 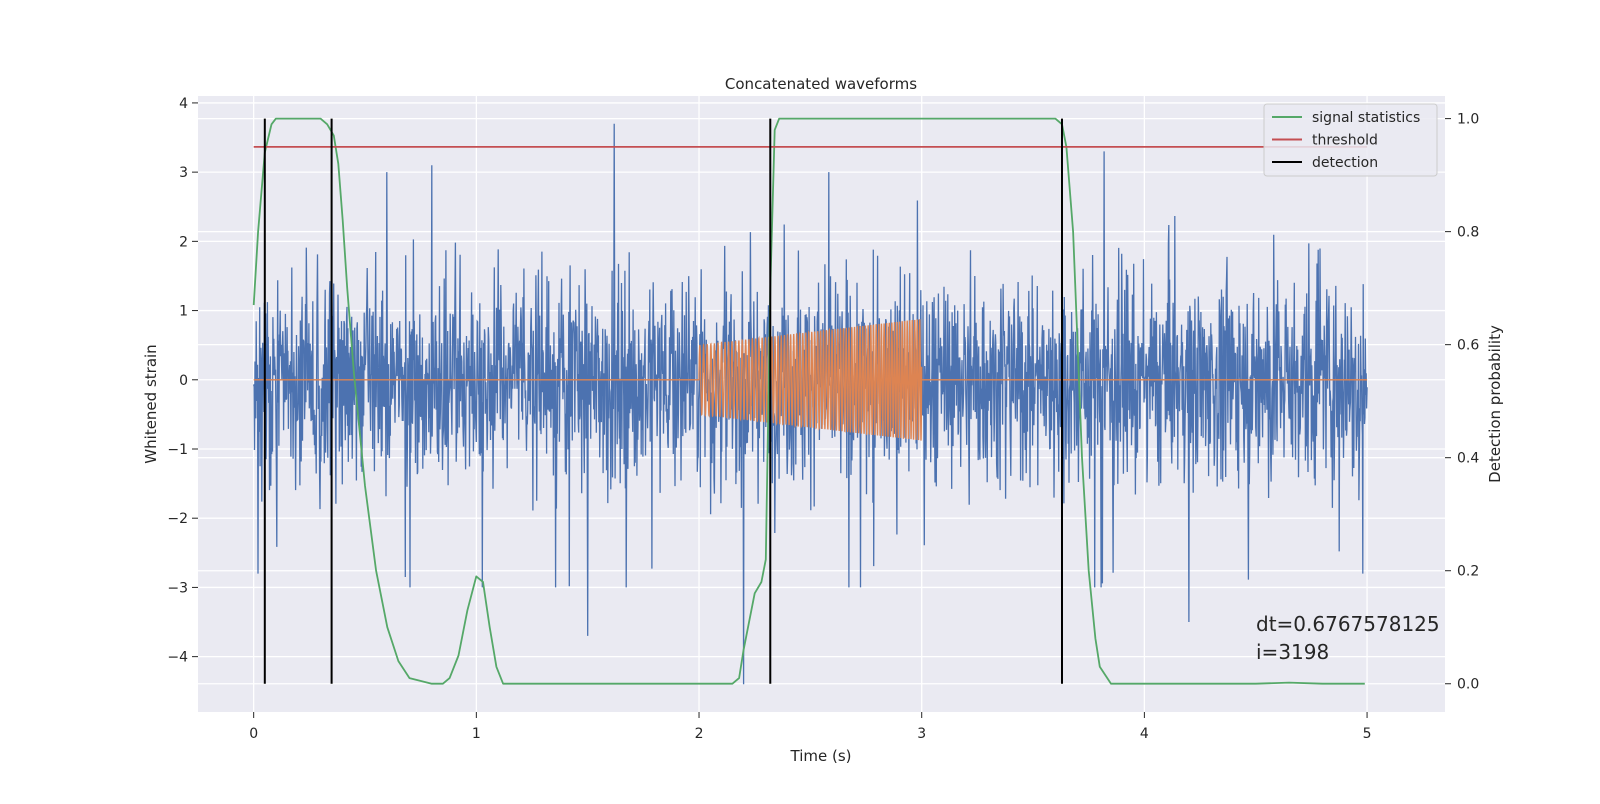 What do you see at coordinates (177, 588) in the screenshot?
I see `y-tick-label: −3` at bounding box center [177, 588].